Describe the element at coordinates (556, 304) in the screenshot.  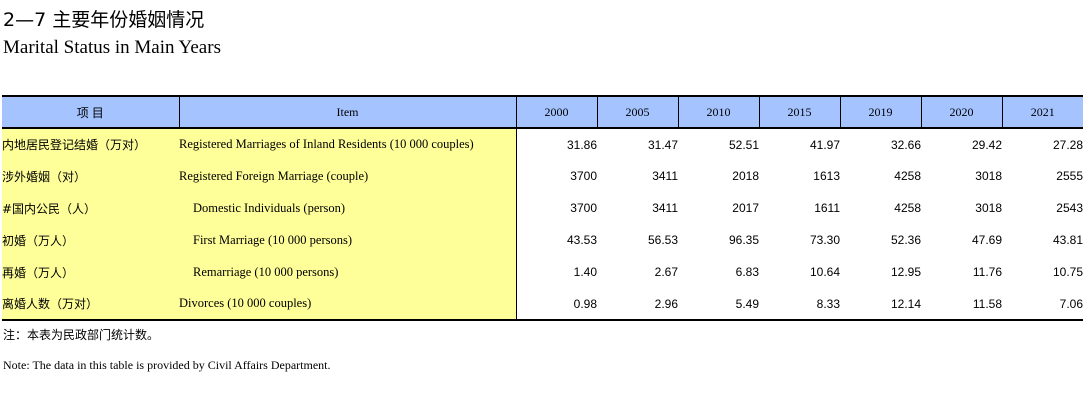
I see `table-cell: 0.98` at that location.